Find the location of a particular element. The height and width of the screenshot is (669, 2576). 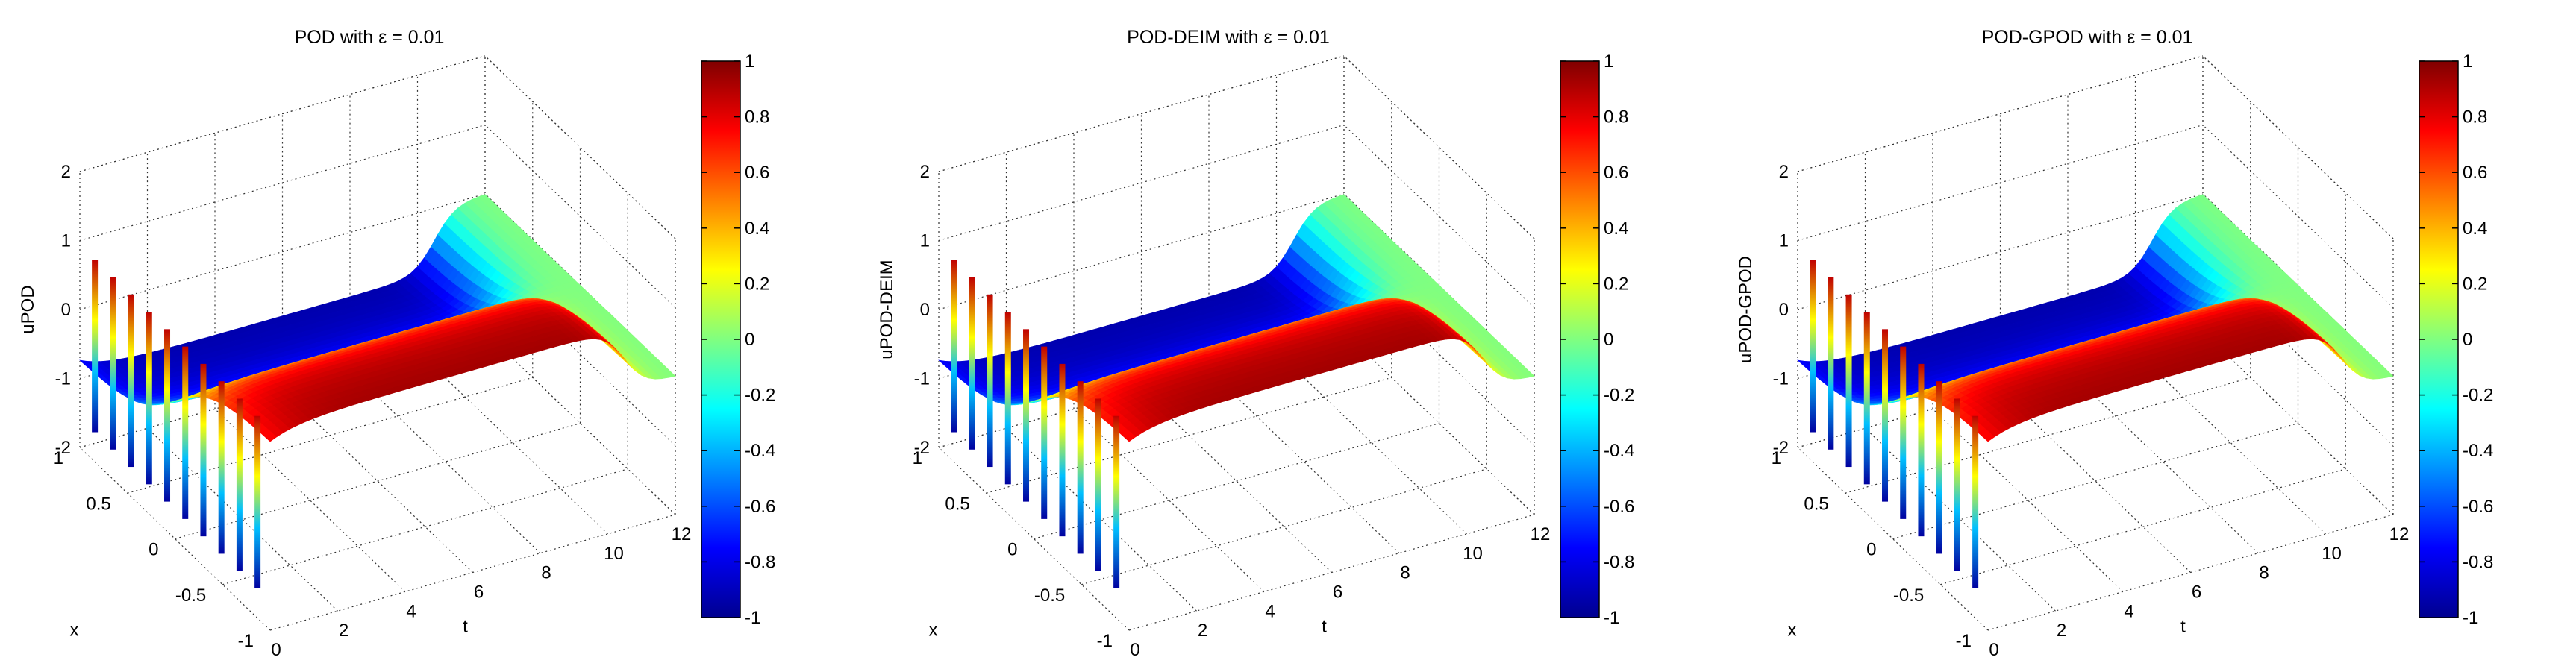

z-tick-label: 1 is located at coordinates (1784, 241).